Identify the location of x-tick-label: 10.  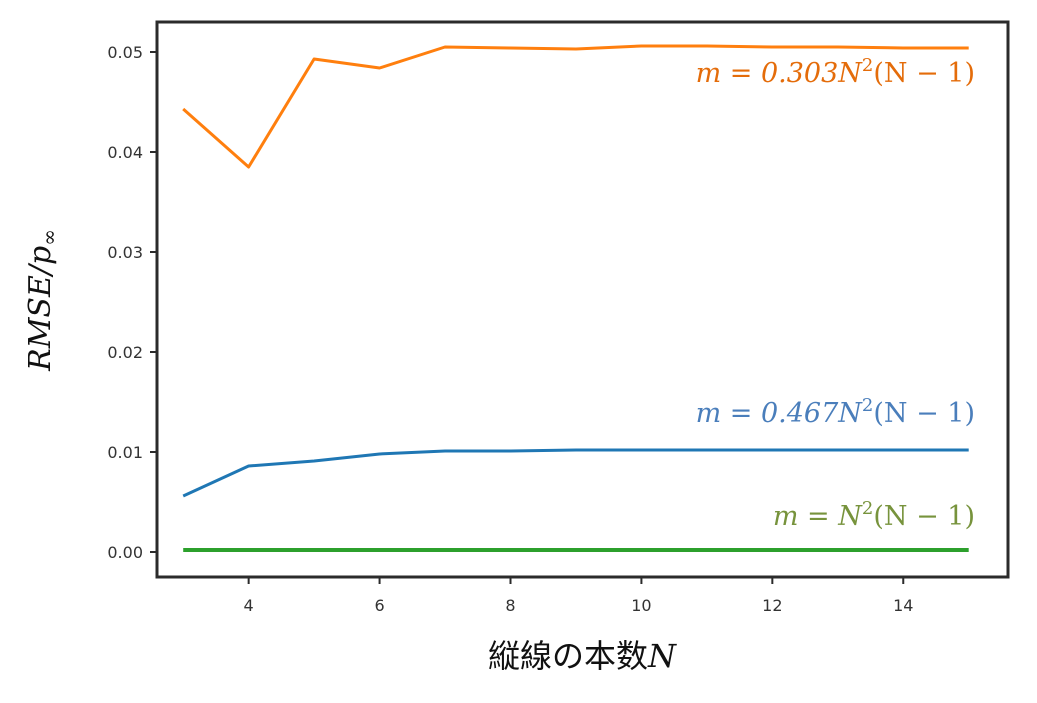
(641, 605).